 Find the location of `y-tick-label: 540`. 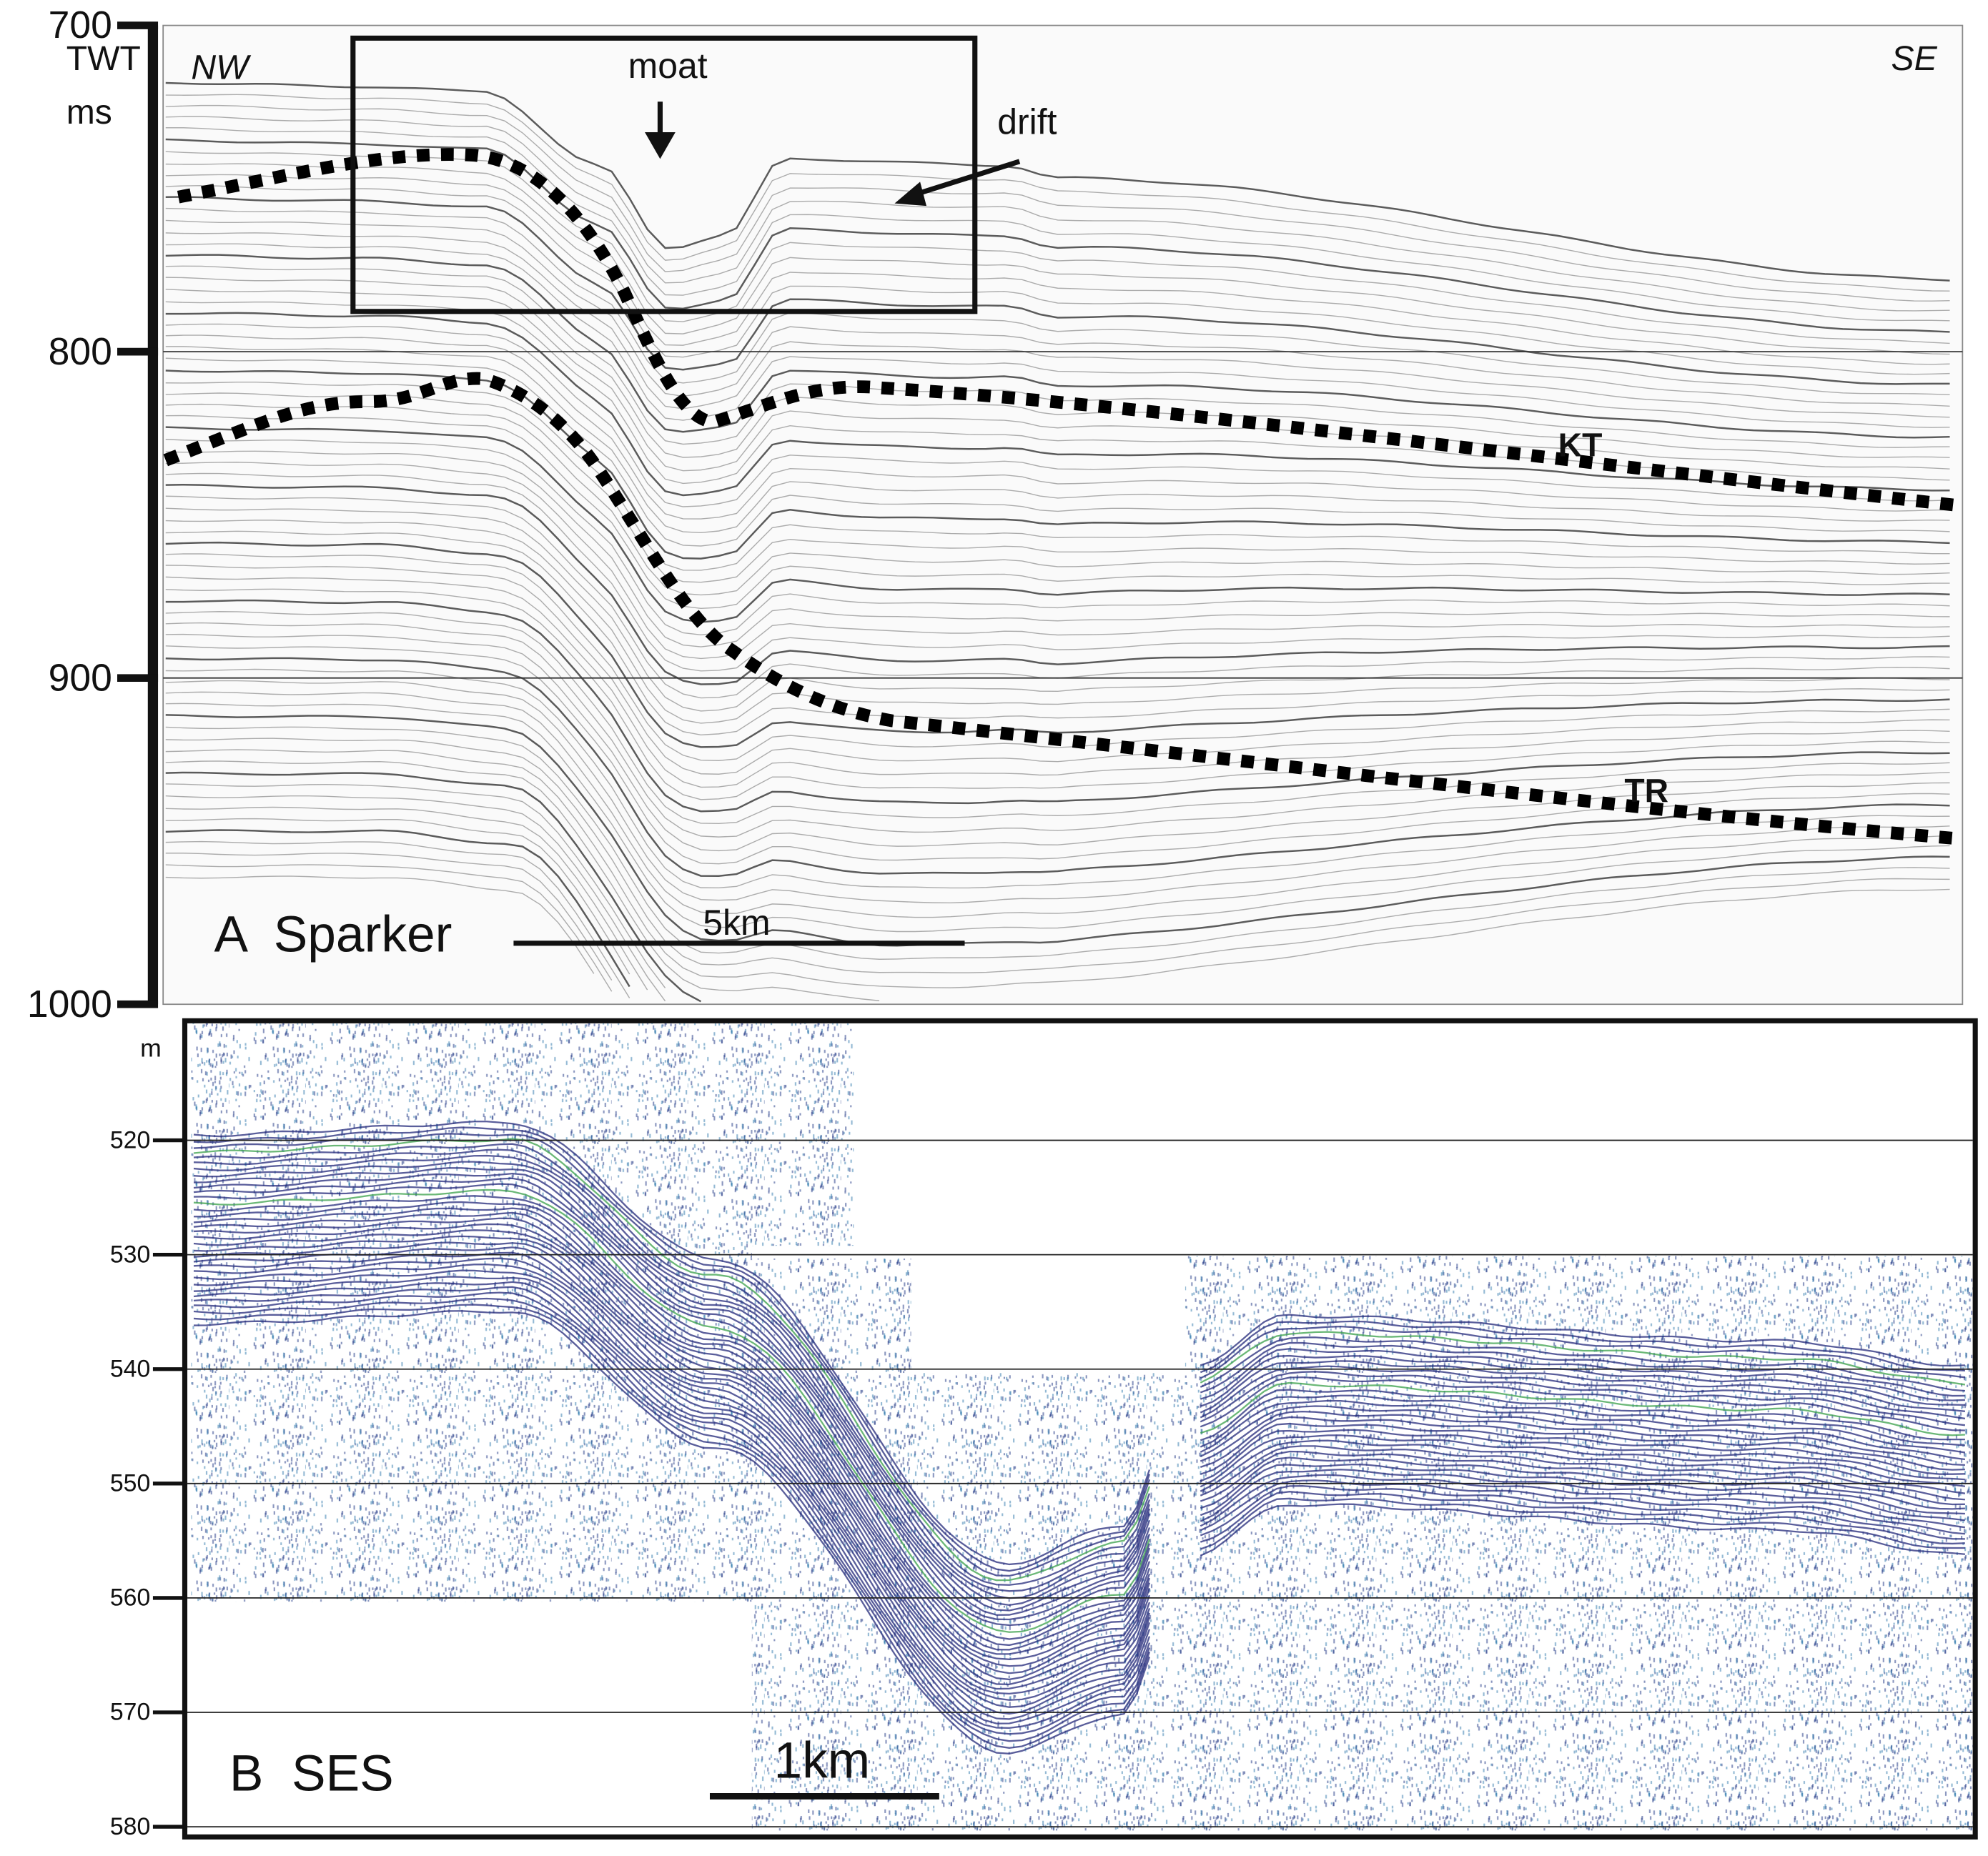

y-tick-label: 540 is located at coordinates (131, 1368).